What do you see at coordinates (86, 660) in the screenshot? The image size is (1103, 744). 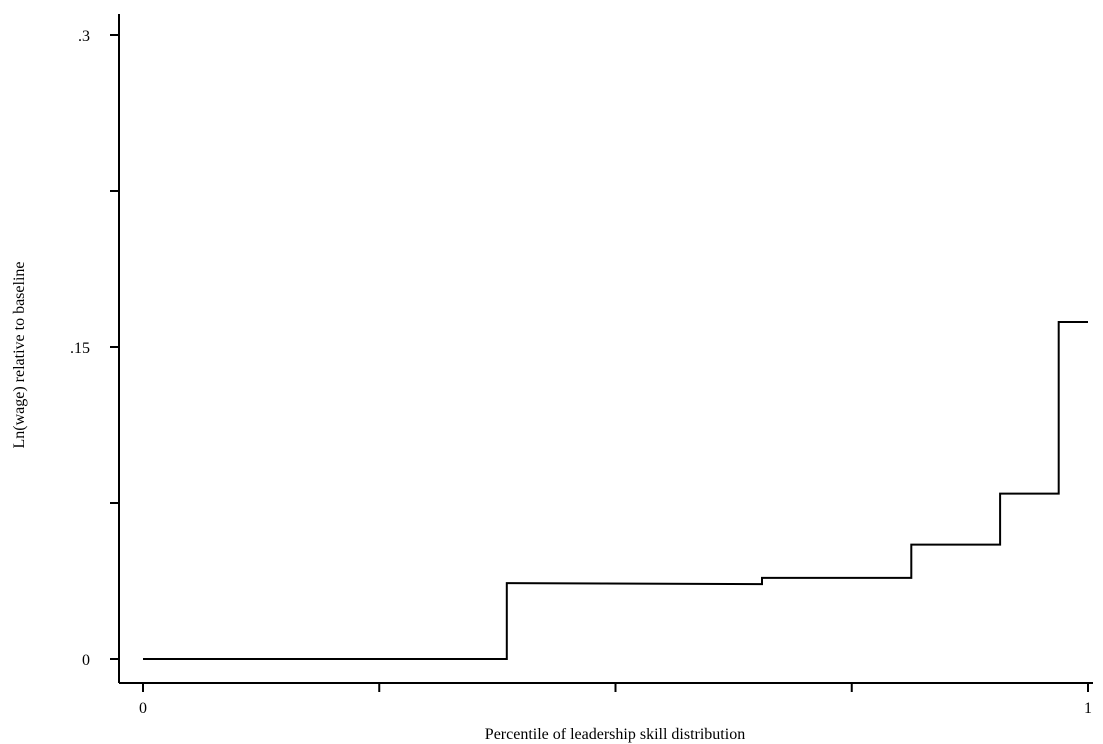 I see `y-tick-label: 0` at bounding box center [86, 660].